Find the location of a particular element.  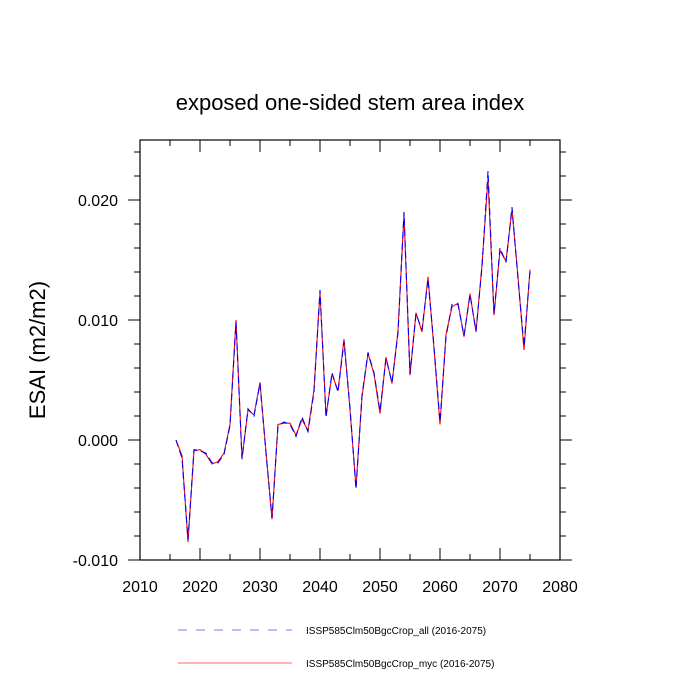

legend-label: ISSP585Clm50BgcCrop_myc (2016-2075) is located at coordinates (400, 664).